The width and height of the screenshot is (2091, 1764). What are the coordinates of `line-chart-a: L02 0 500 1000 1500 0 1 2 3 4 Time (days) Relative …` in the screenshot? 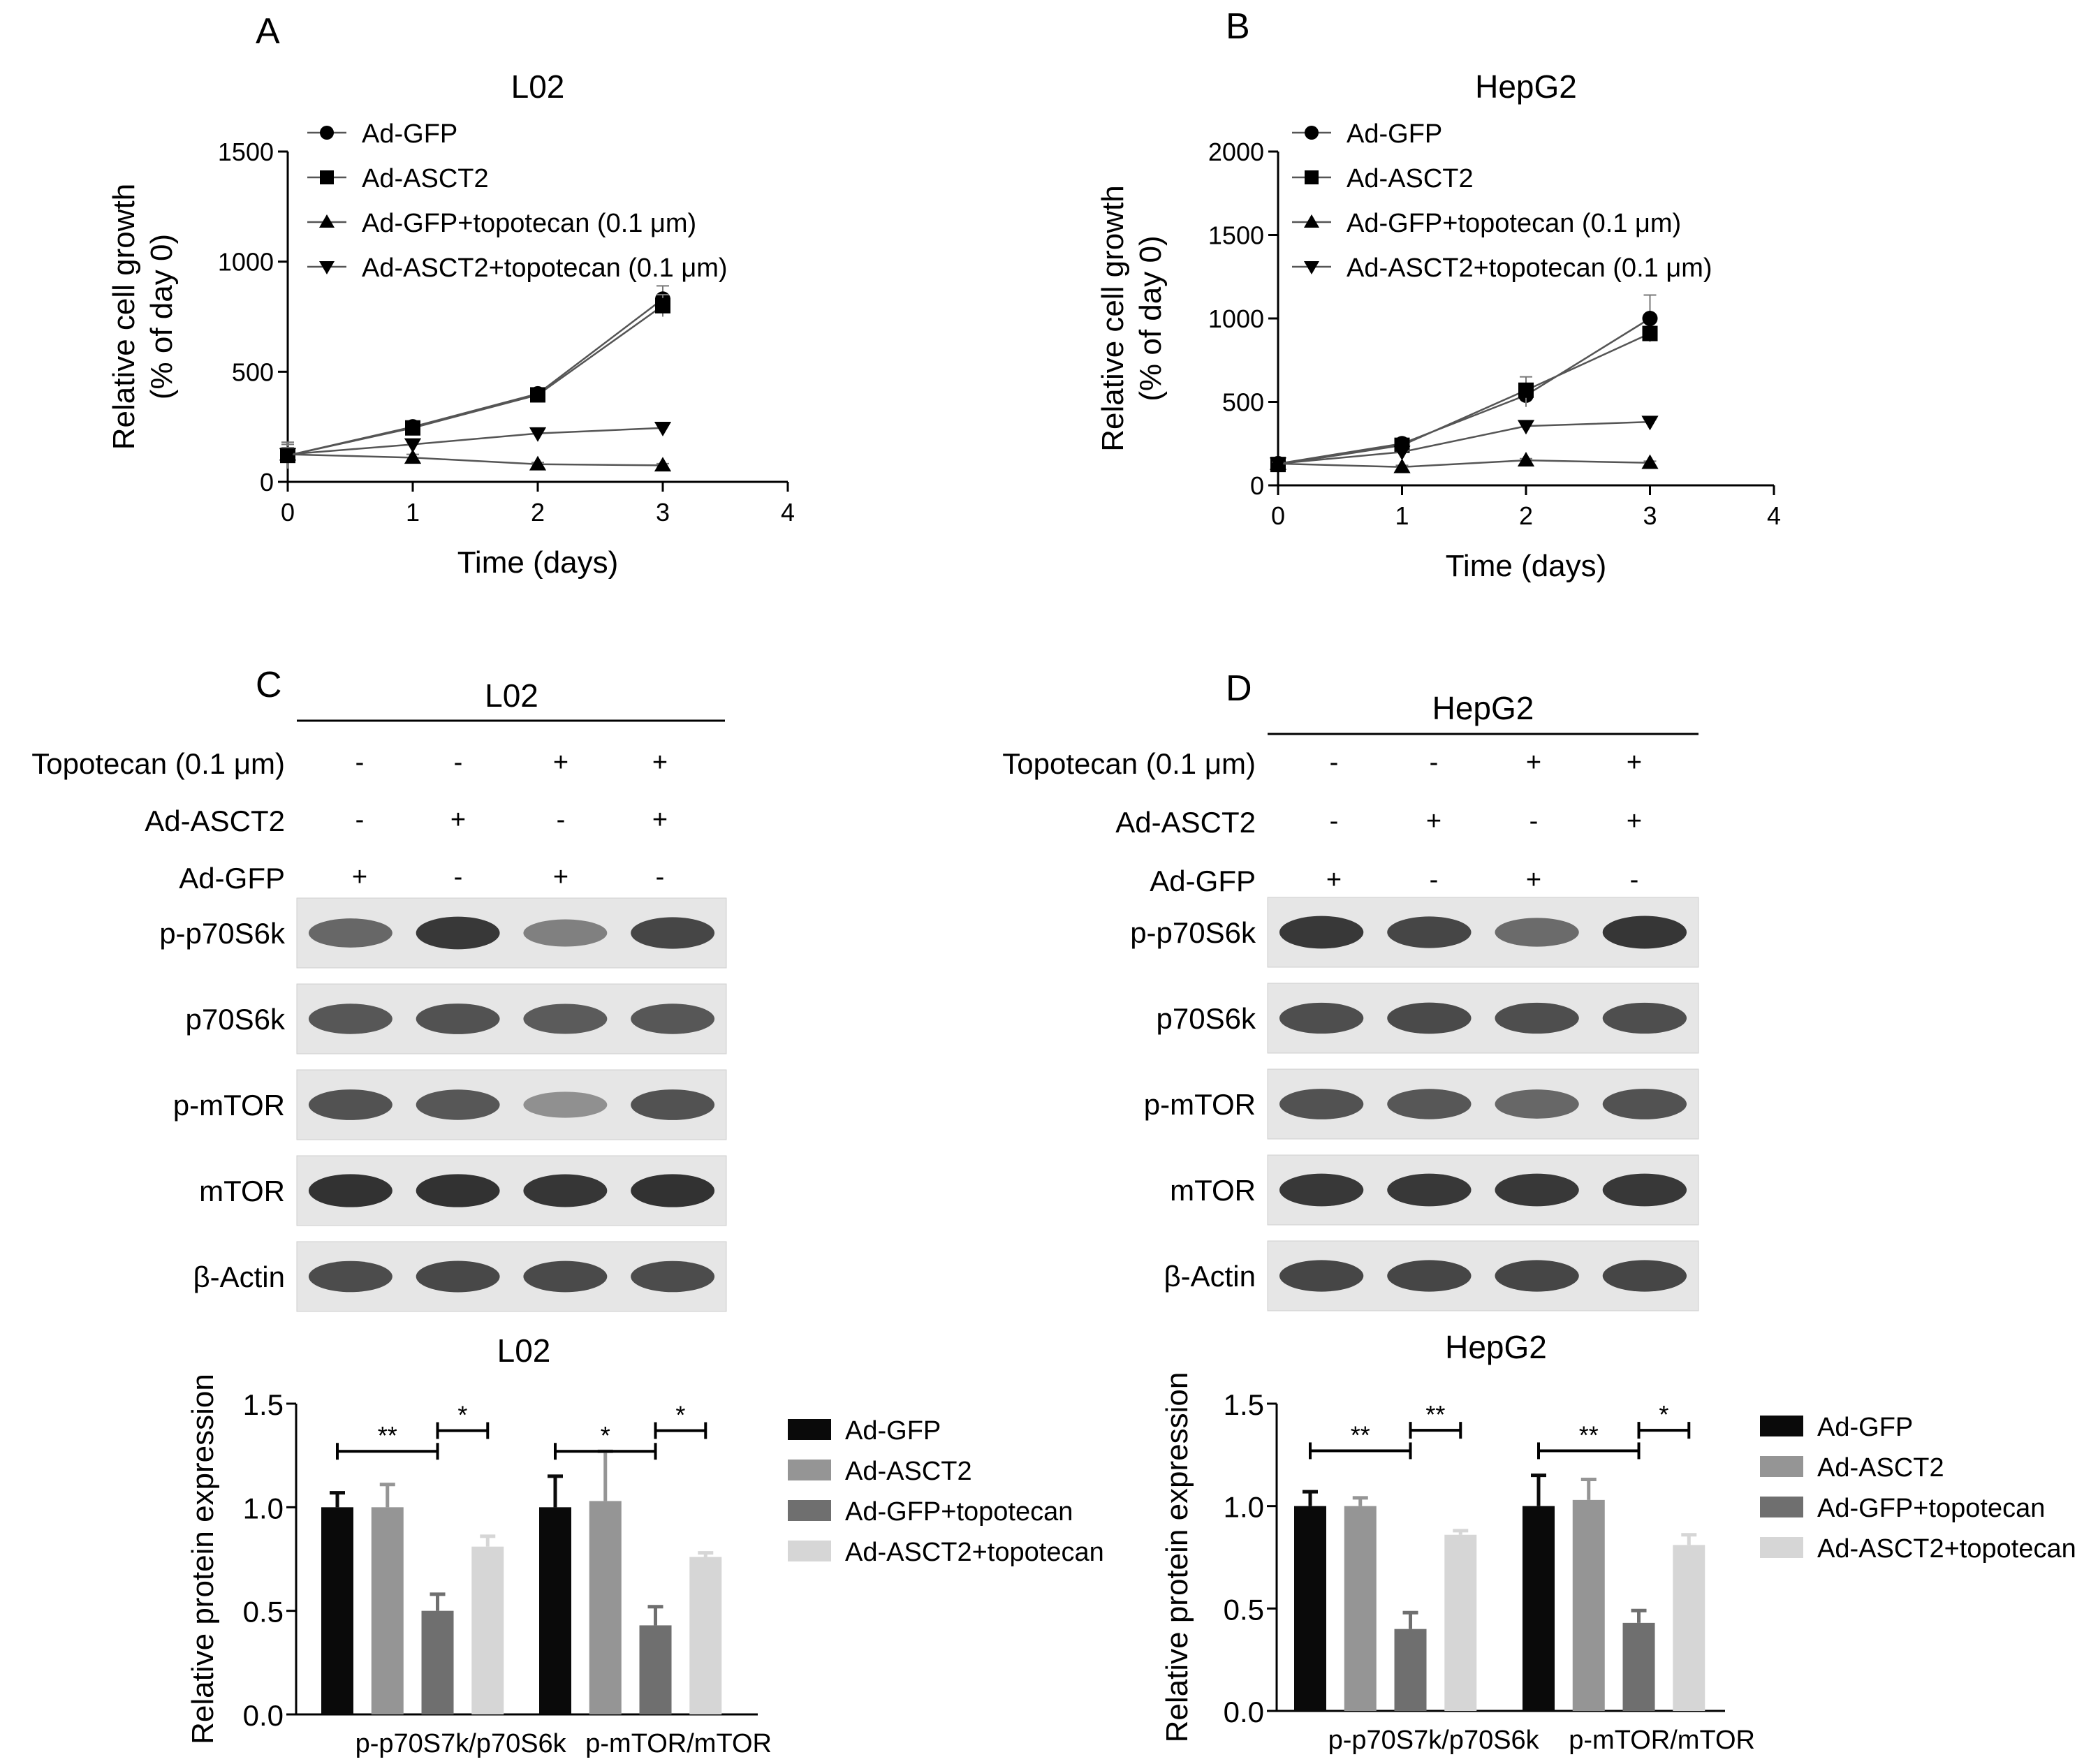 It's located at (451, 324).